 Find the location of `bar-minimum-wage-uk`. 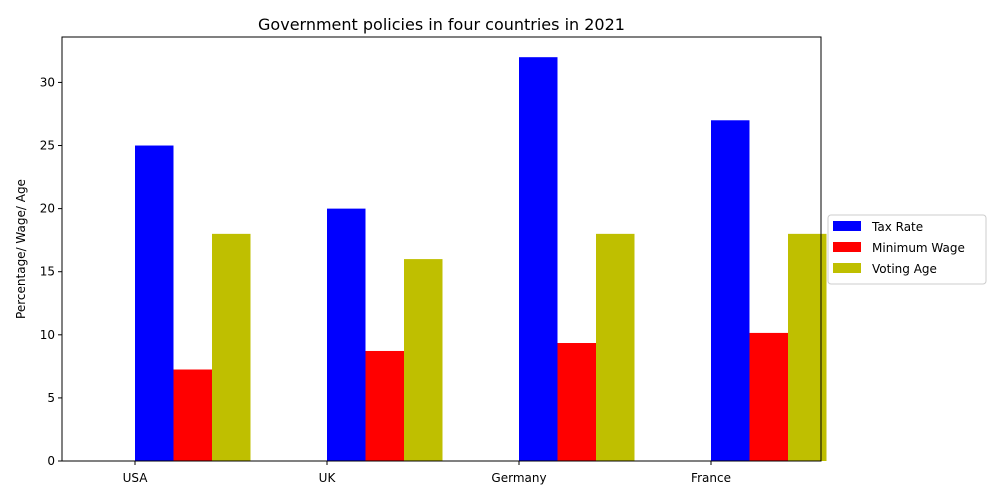

bar-minimum-wage-uk is located at coordinates (384, 405).